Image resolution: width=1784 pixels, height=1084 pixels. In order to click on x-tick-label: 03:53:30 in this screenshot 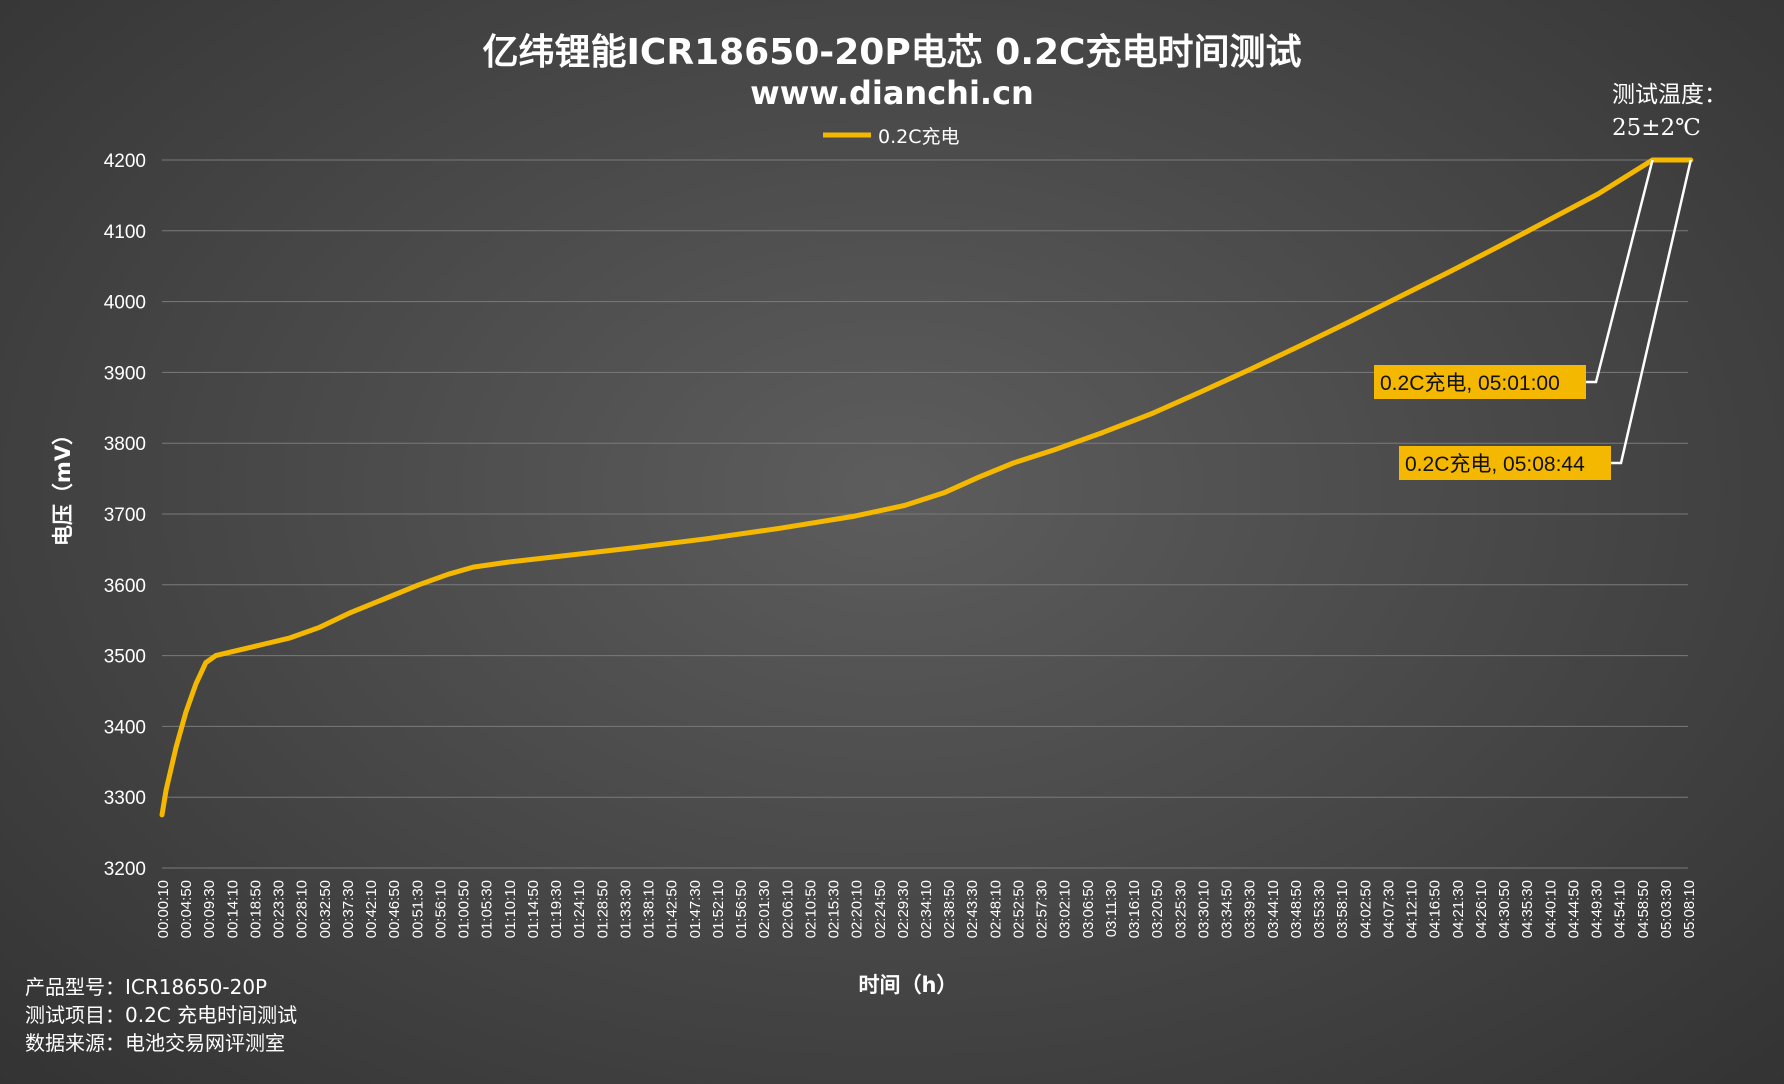, I will do `click(1319, 909)`.